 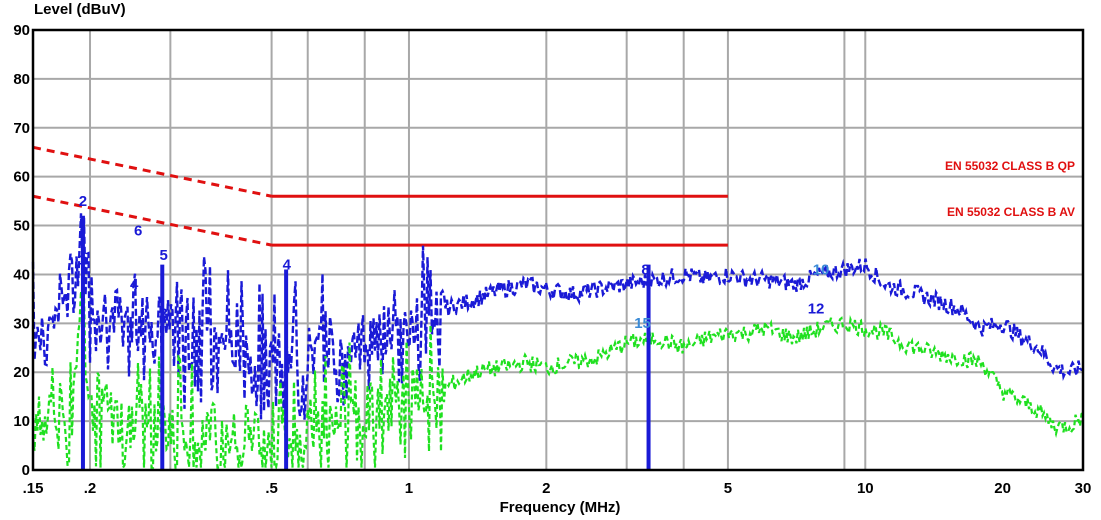 I want to click on x-tick-label: 10, so click(x=865, y=488).